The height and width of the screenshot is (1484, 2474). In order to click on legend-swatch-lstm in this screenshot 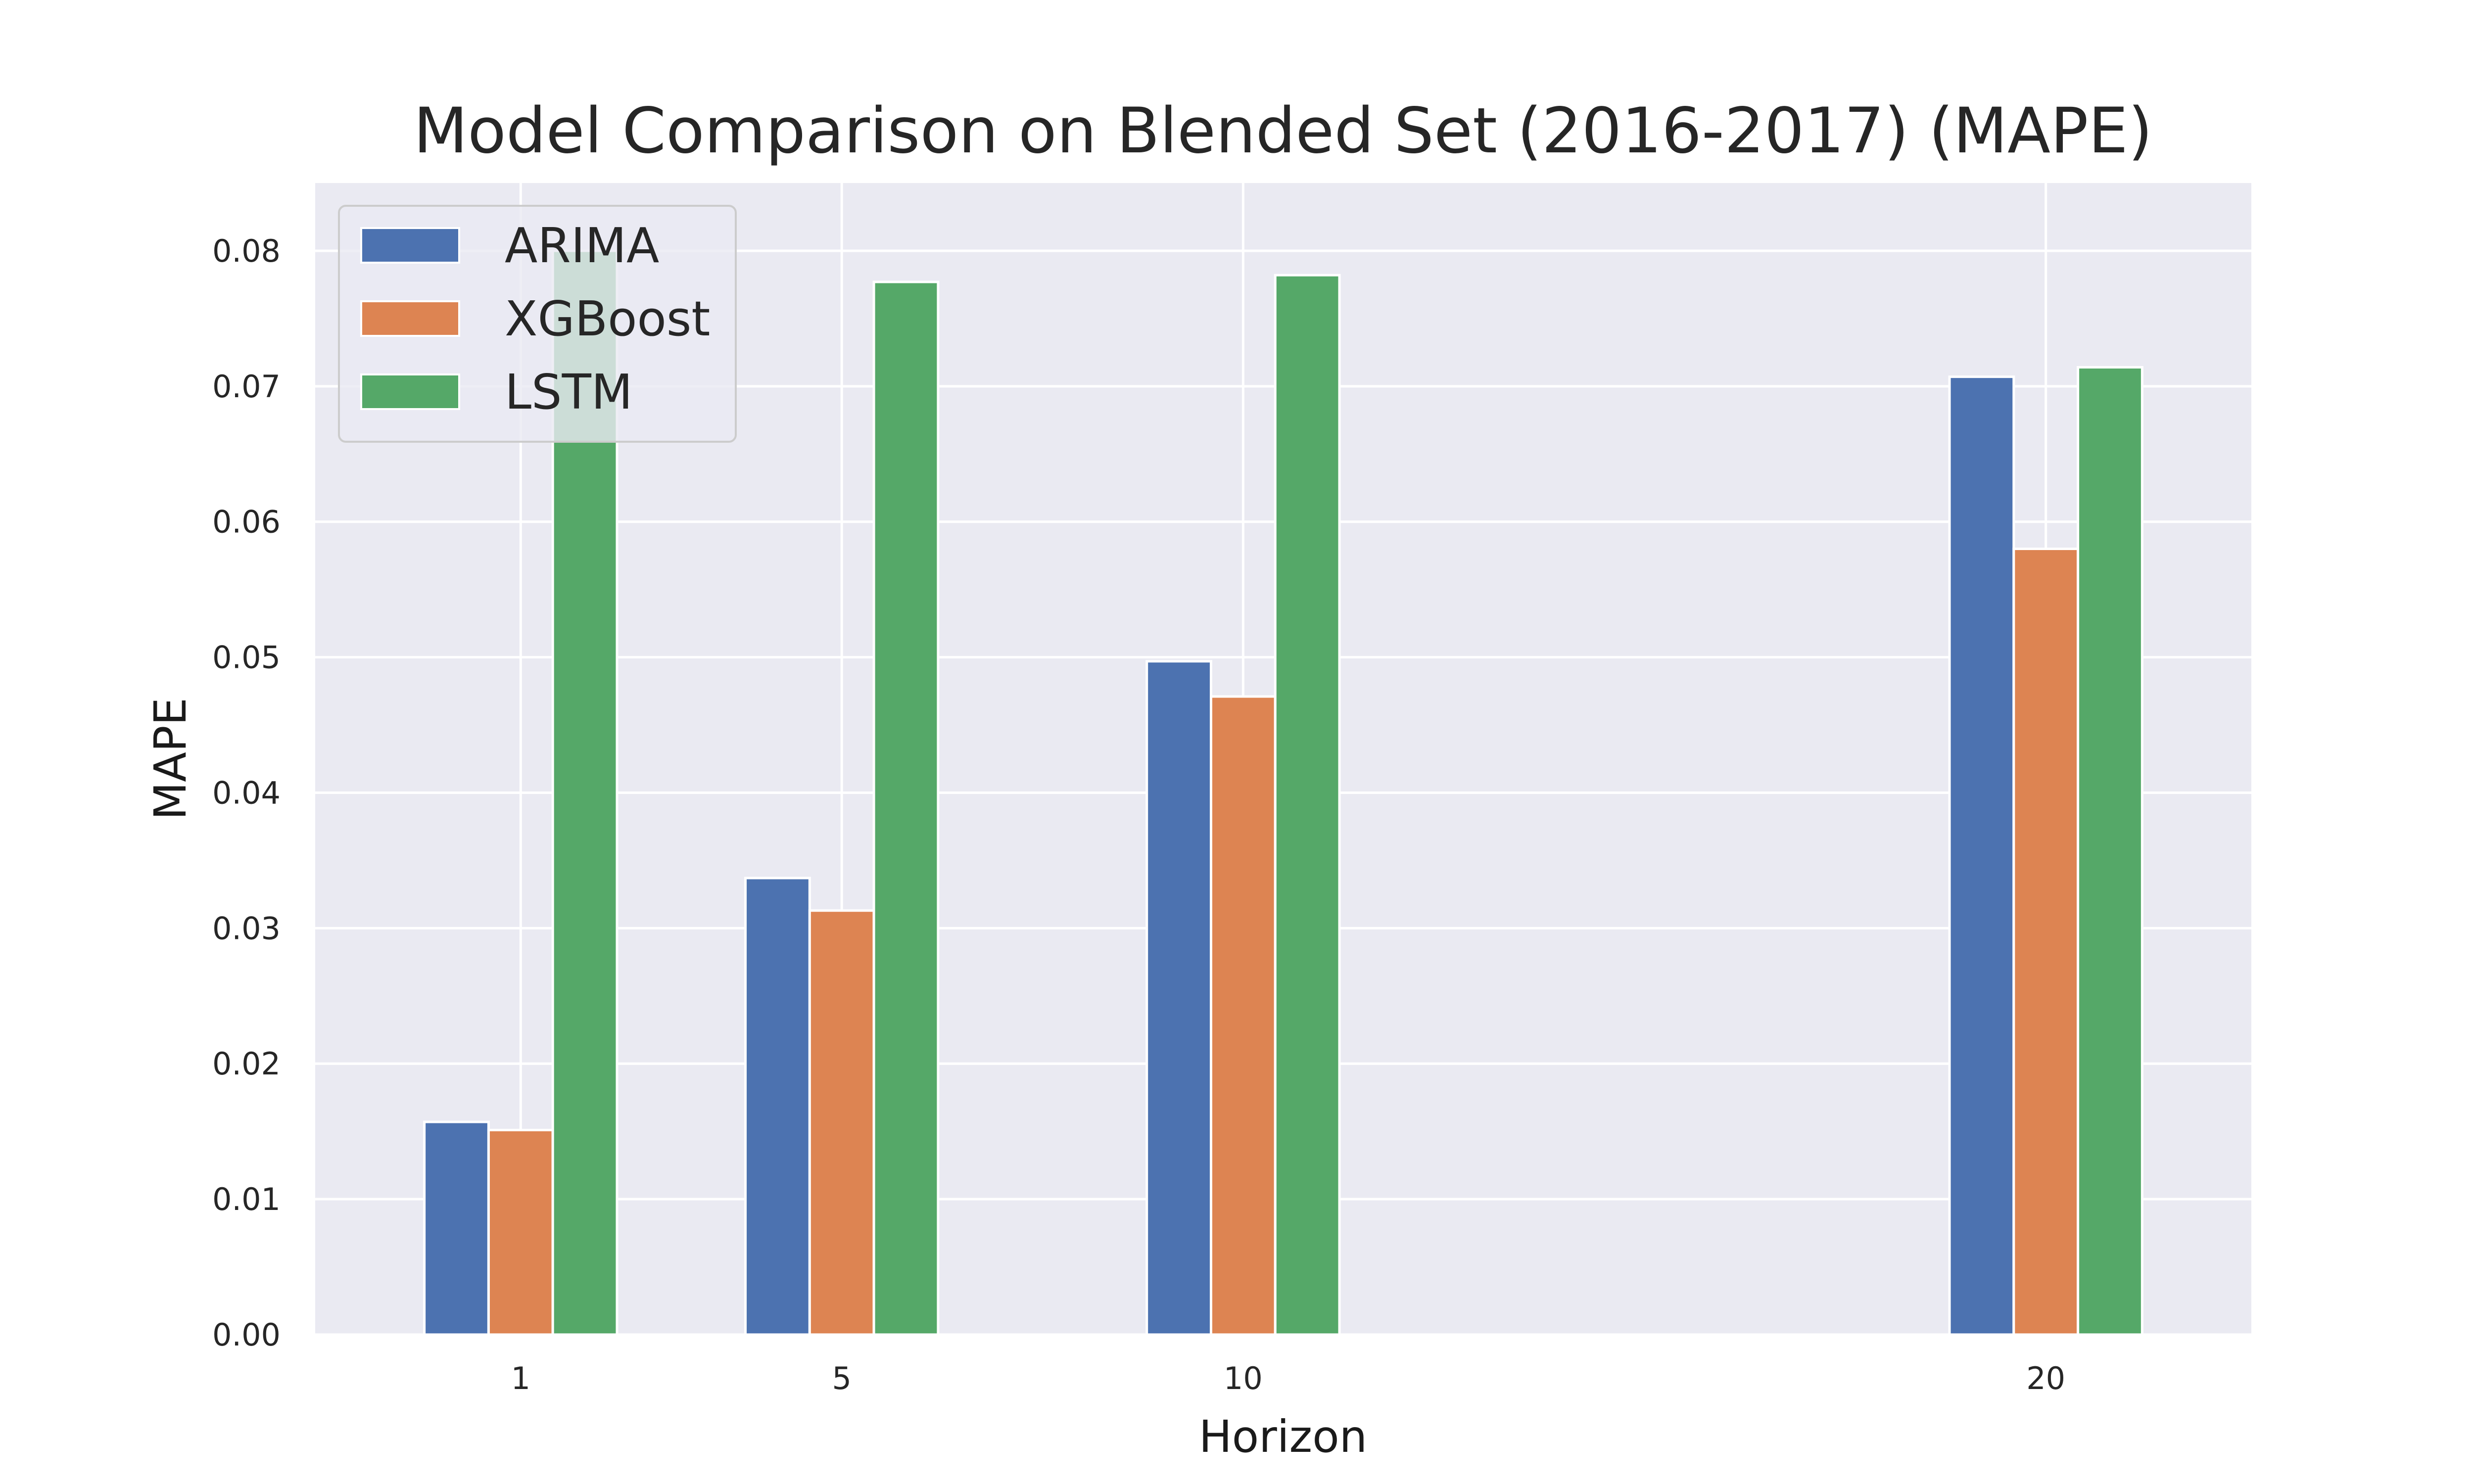, I will do `click(410, 391)`.